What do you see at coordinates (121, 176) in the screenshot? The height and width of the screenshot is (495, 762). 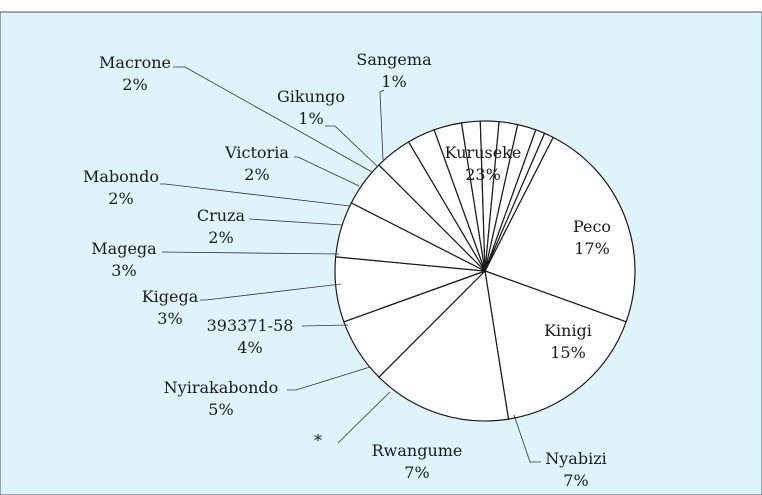 I see `slice-name: Mabondo` at bounding box center [121, 176].